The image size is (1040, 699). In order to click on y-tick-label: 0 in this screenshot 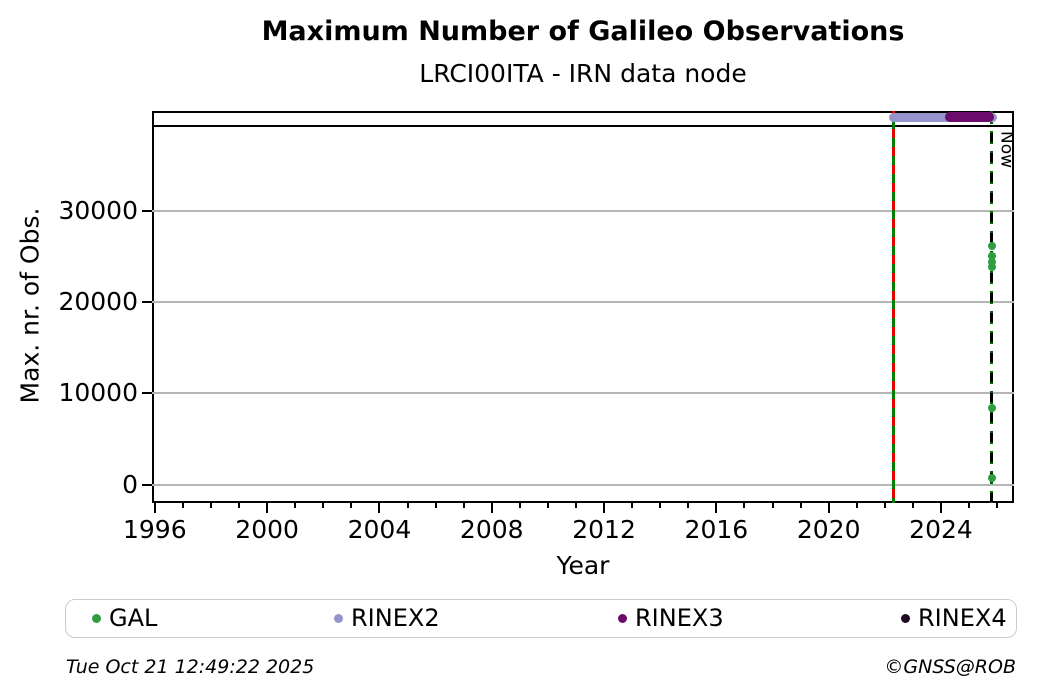, I will do `click(130, 484)`.